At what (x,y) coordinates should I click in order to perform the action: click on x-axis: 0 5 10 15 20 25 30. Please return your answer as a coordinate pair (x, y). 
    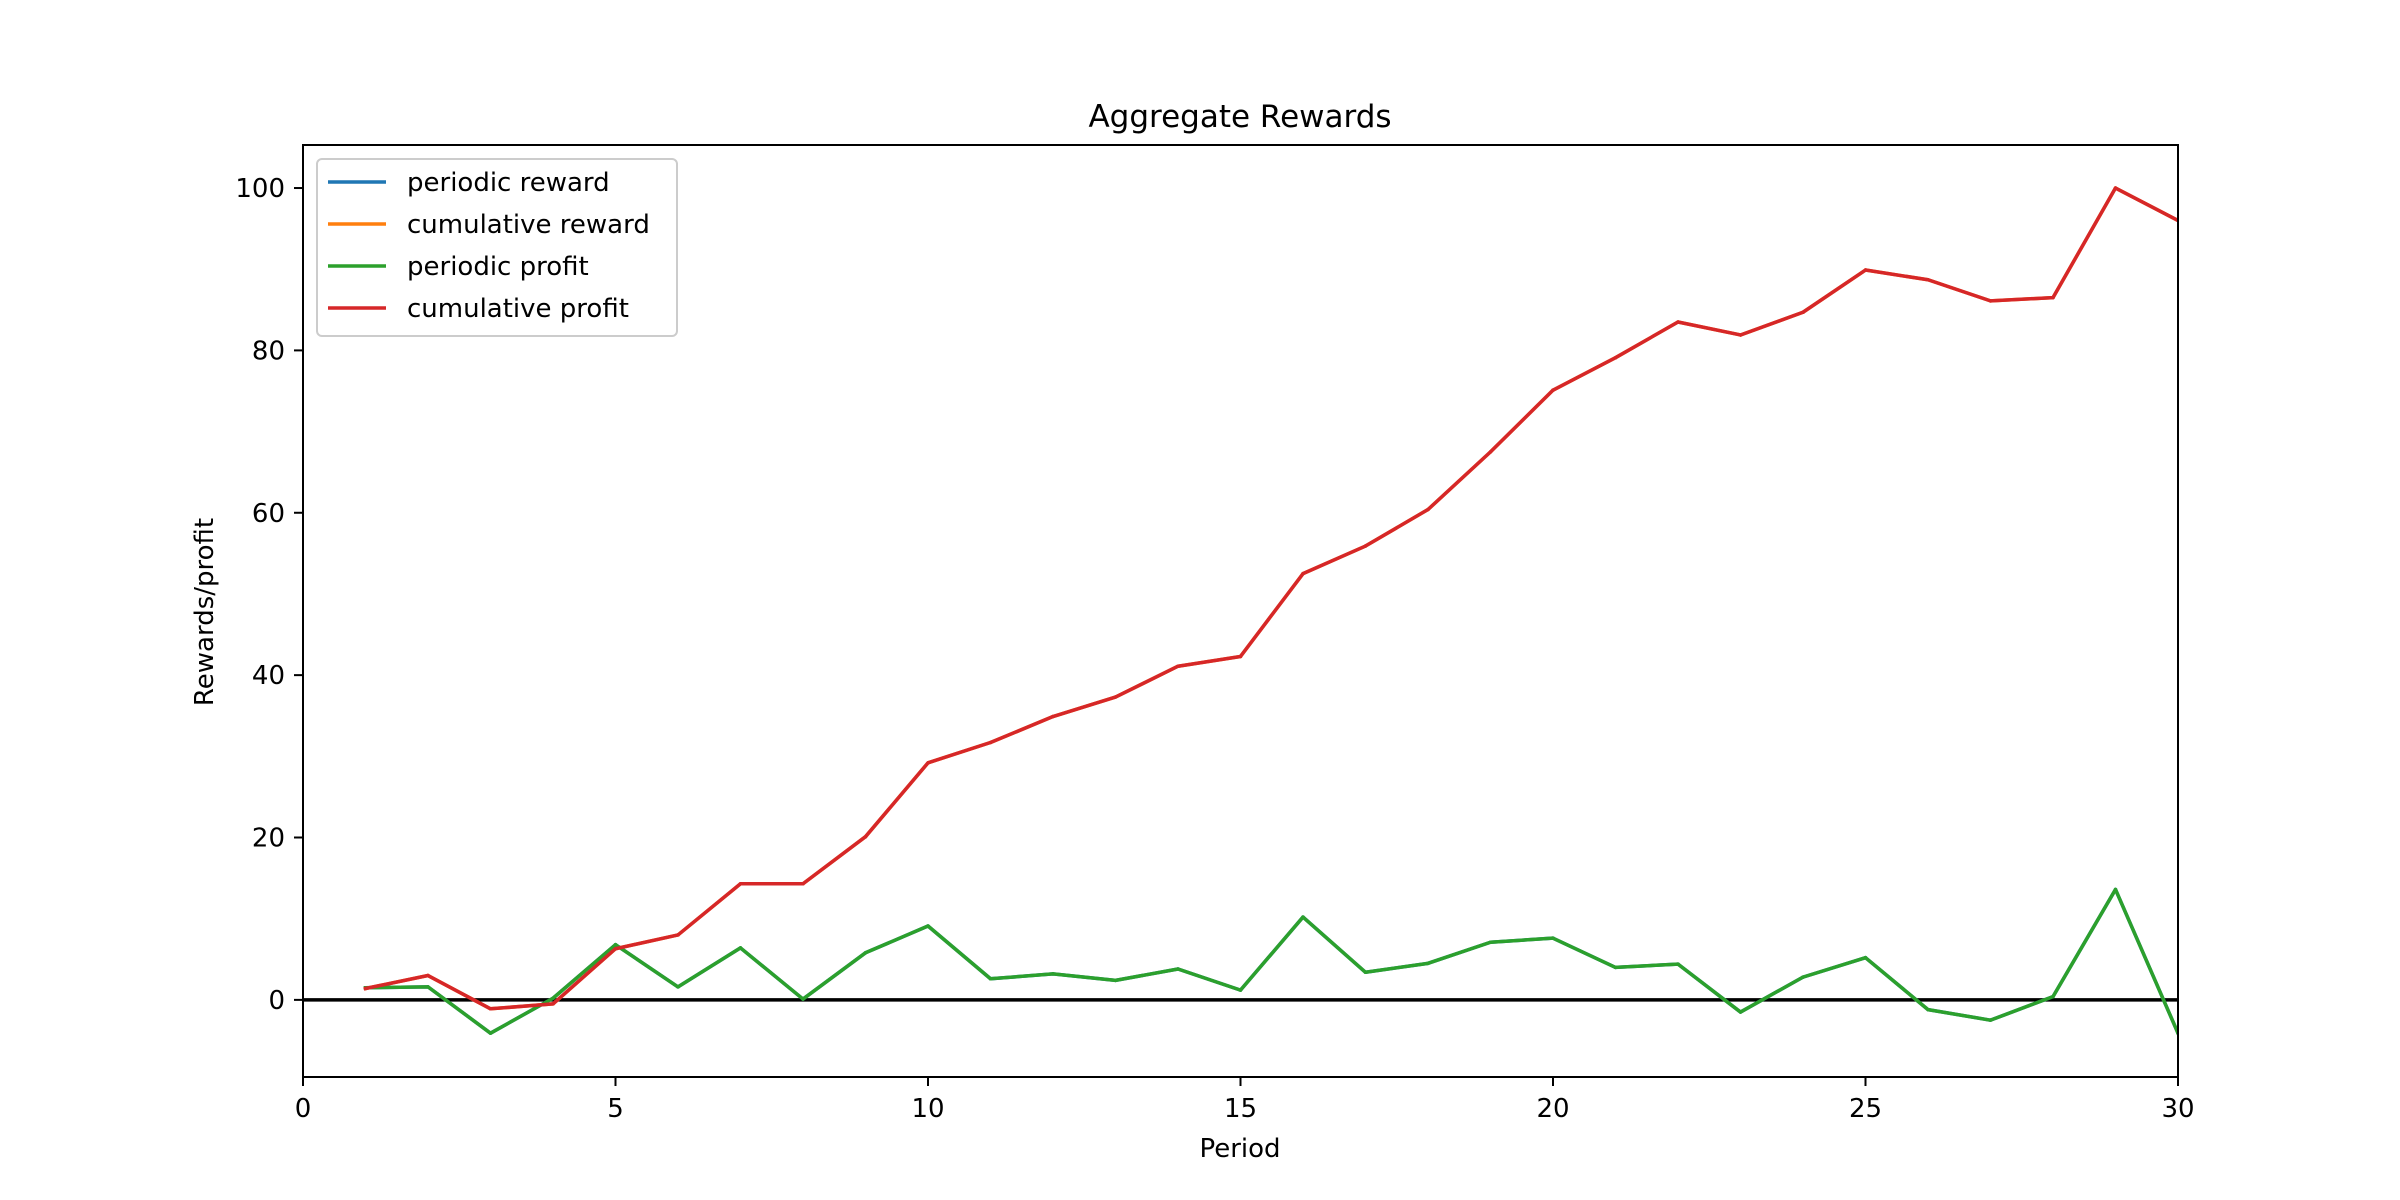
    Looking at the image, I should click on (1245, 1100).